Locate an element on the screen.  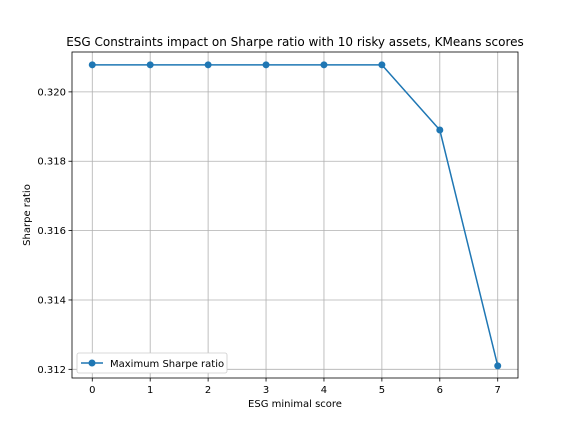
x-axis-label: ESG minimal score is located at coordinates (295, 404).